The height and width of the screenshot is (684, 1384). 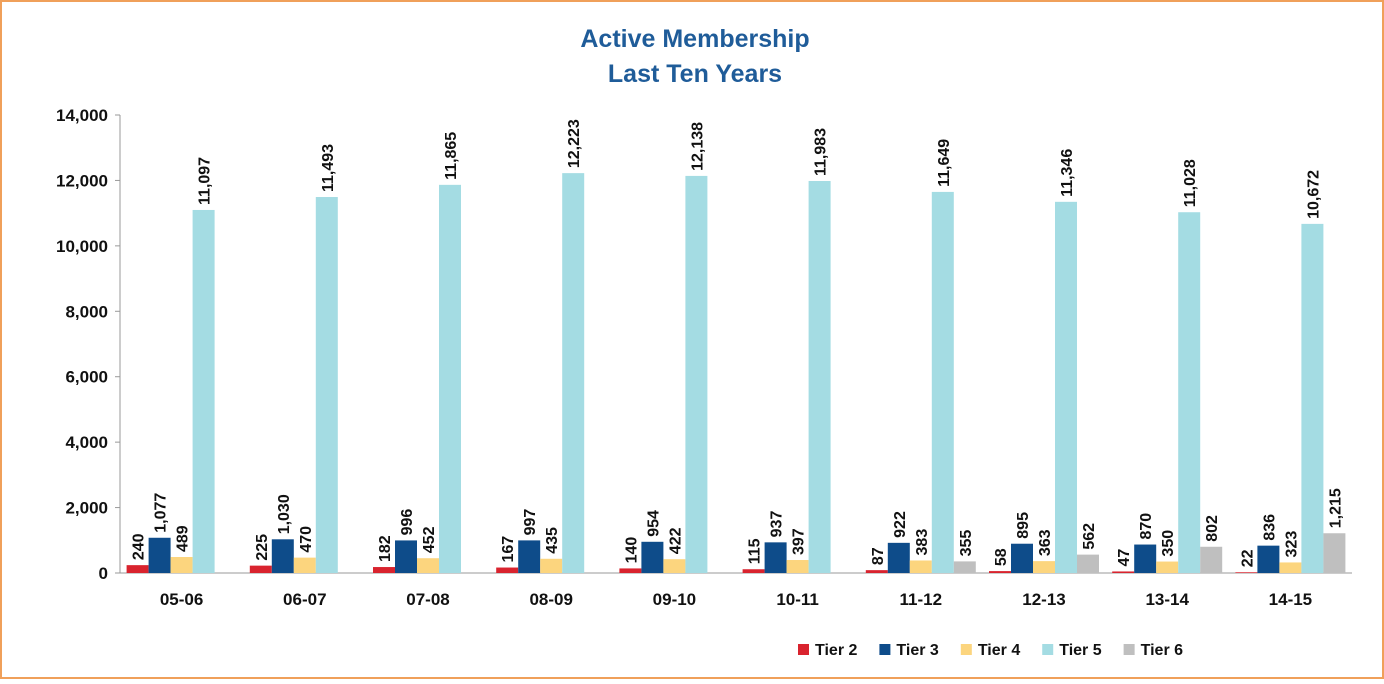 I want to click on value-label: 937, so click(x=777, y=524).